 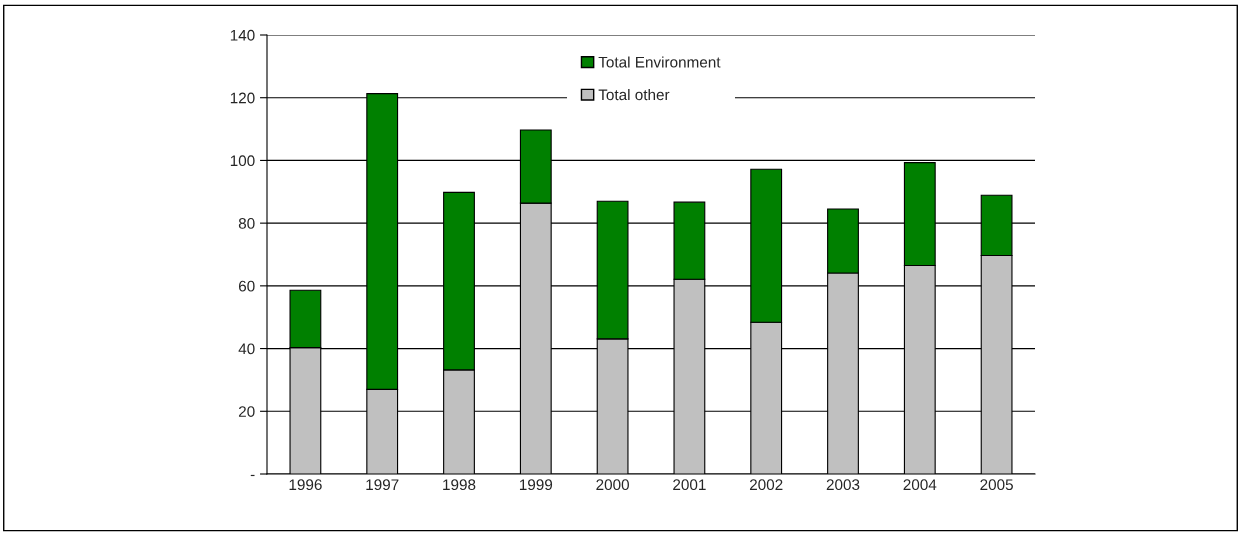 I want to click on x-tick-label: 1997, so click(x=382, y=485).